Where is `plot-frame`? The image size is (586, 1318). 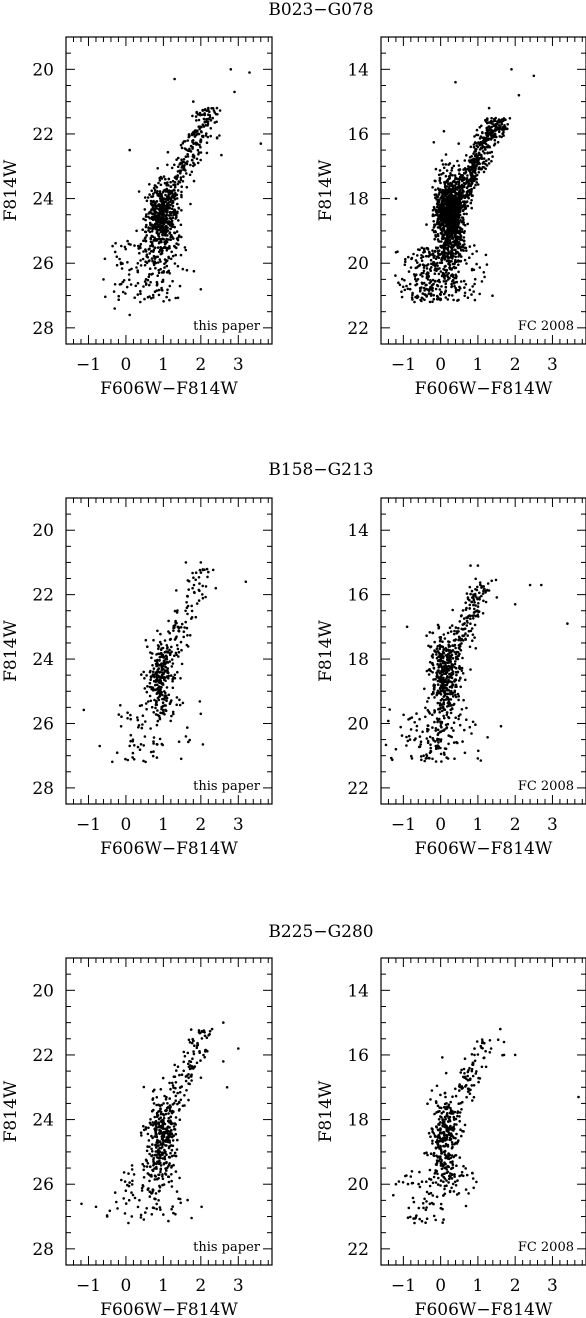
plot-frame is located at coordinates (169, 1111).